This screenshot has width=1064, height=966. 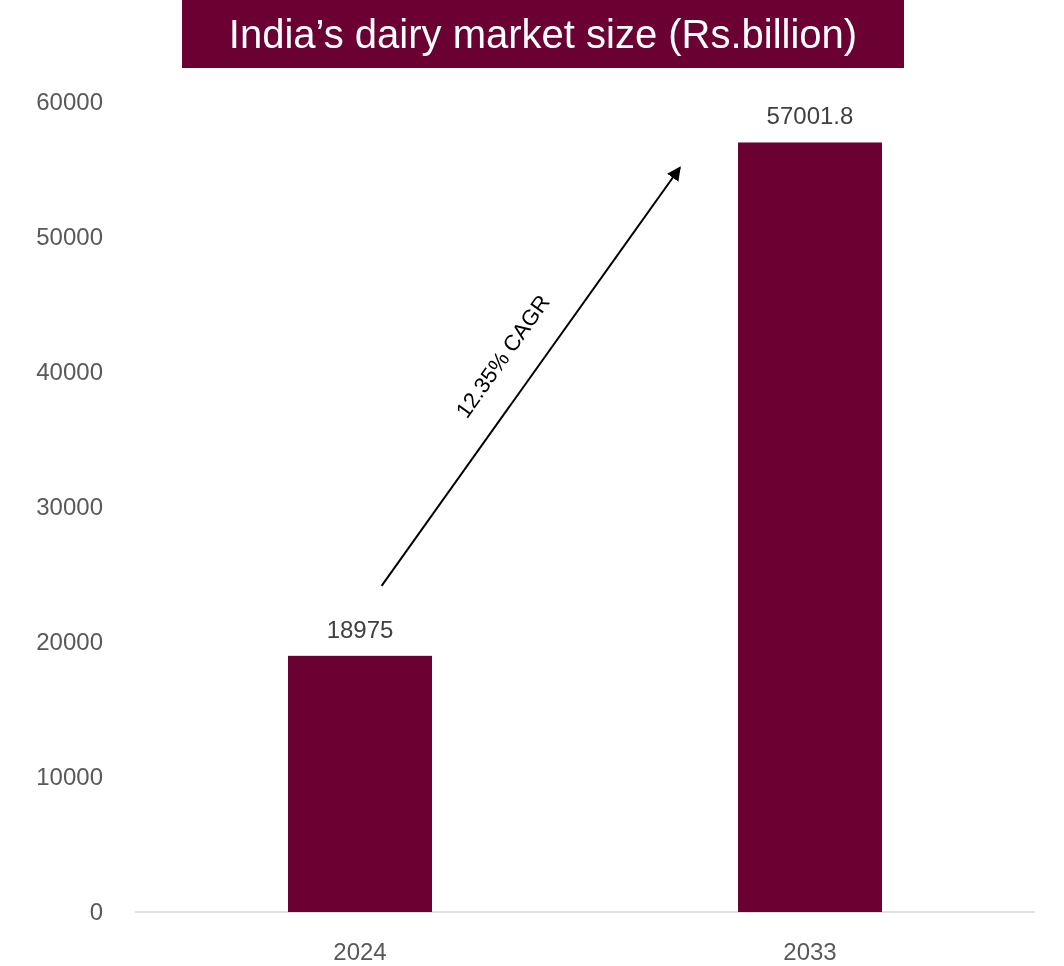 What do you see at coordinates (810, 951) in the screenshot?
I see `x-tick-label: 2033` at bounding box center [810, 951].